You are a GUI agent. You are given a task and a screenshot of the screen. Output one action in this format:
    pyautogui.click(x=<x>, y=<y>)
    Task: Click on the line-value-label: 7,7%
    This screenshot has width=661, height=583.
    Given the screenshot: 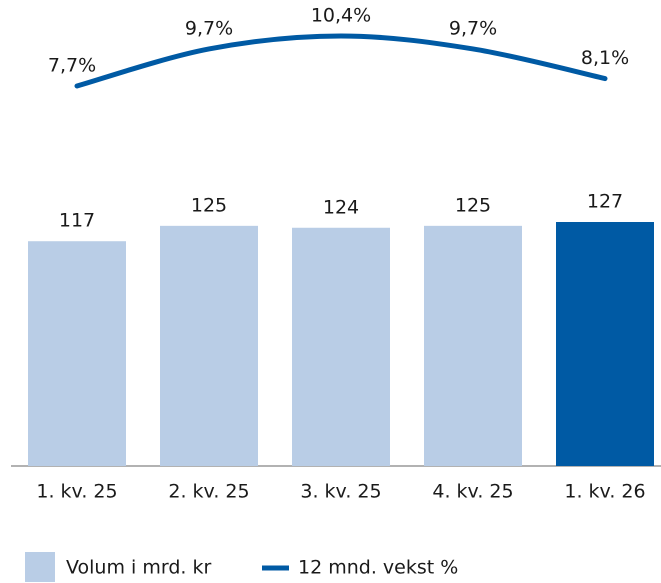 What is the action you would take?
    pyautogui.click(x=72, y=66)
    